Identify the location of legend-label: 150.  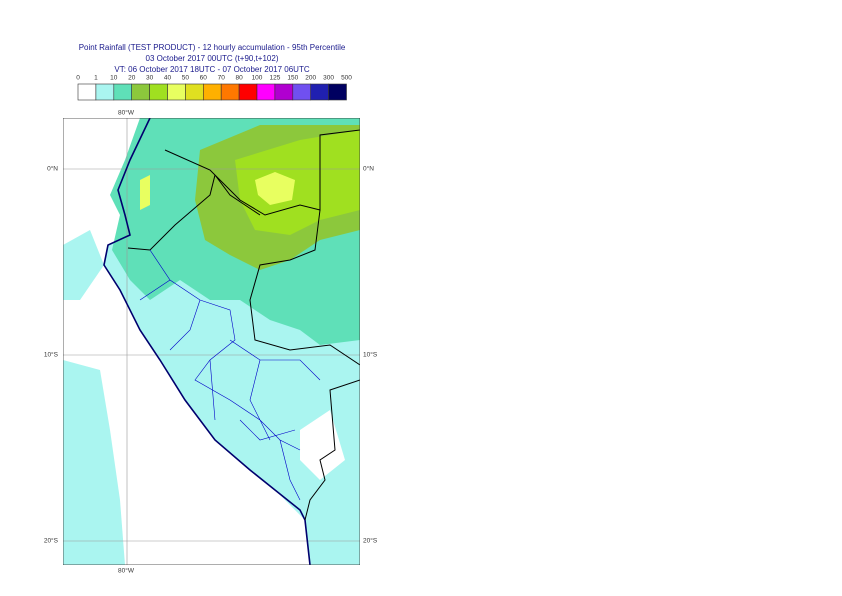
(292, 78).